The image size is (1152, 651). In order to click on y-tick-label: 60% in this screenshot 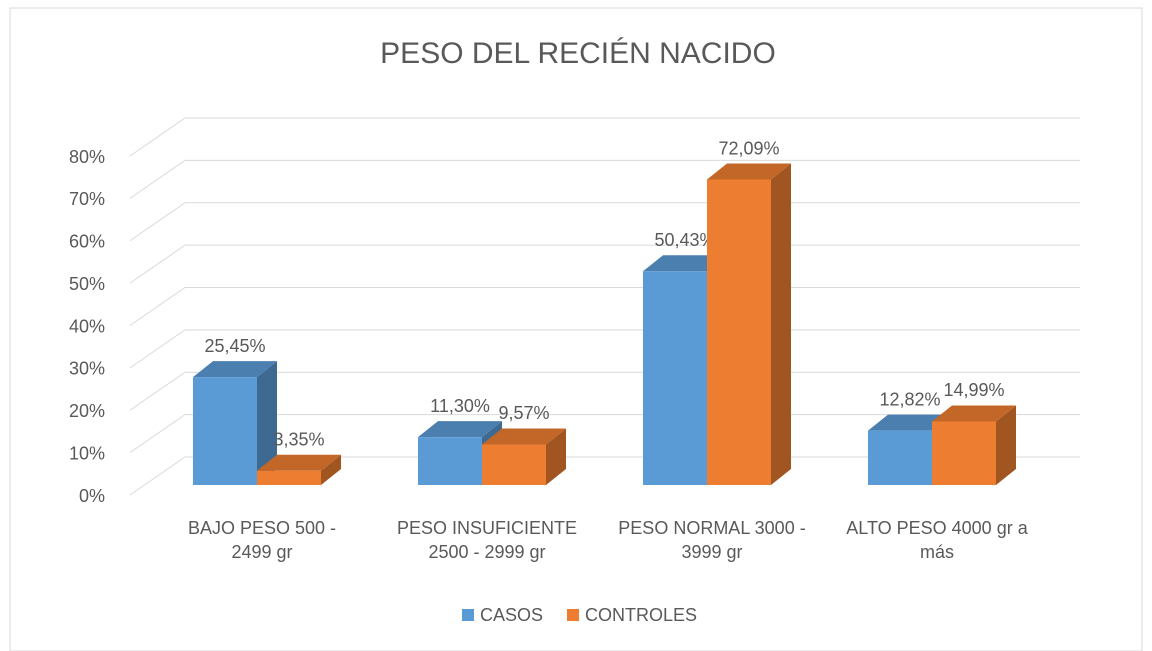, I will do `click(87, 242)`.